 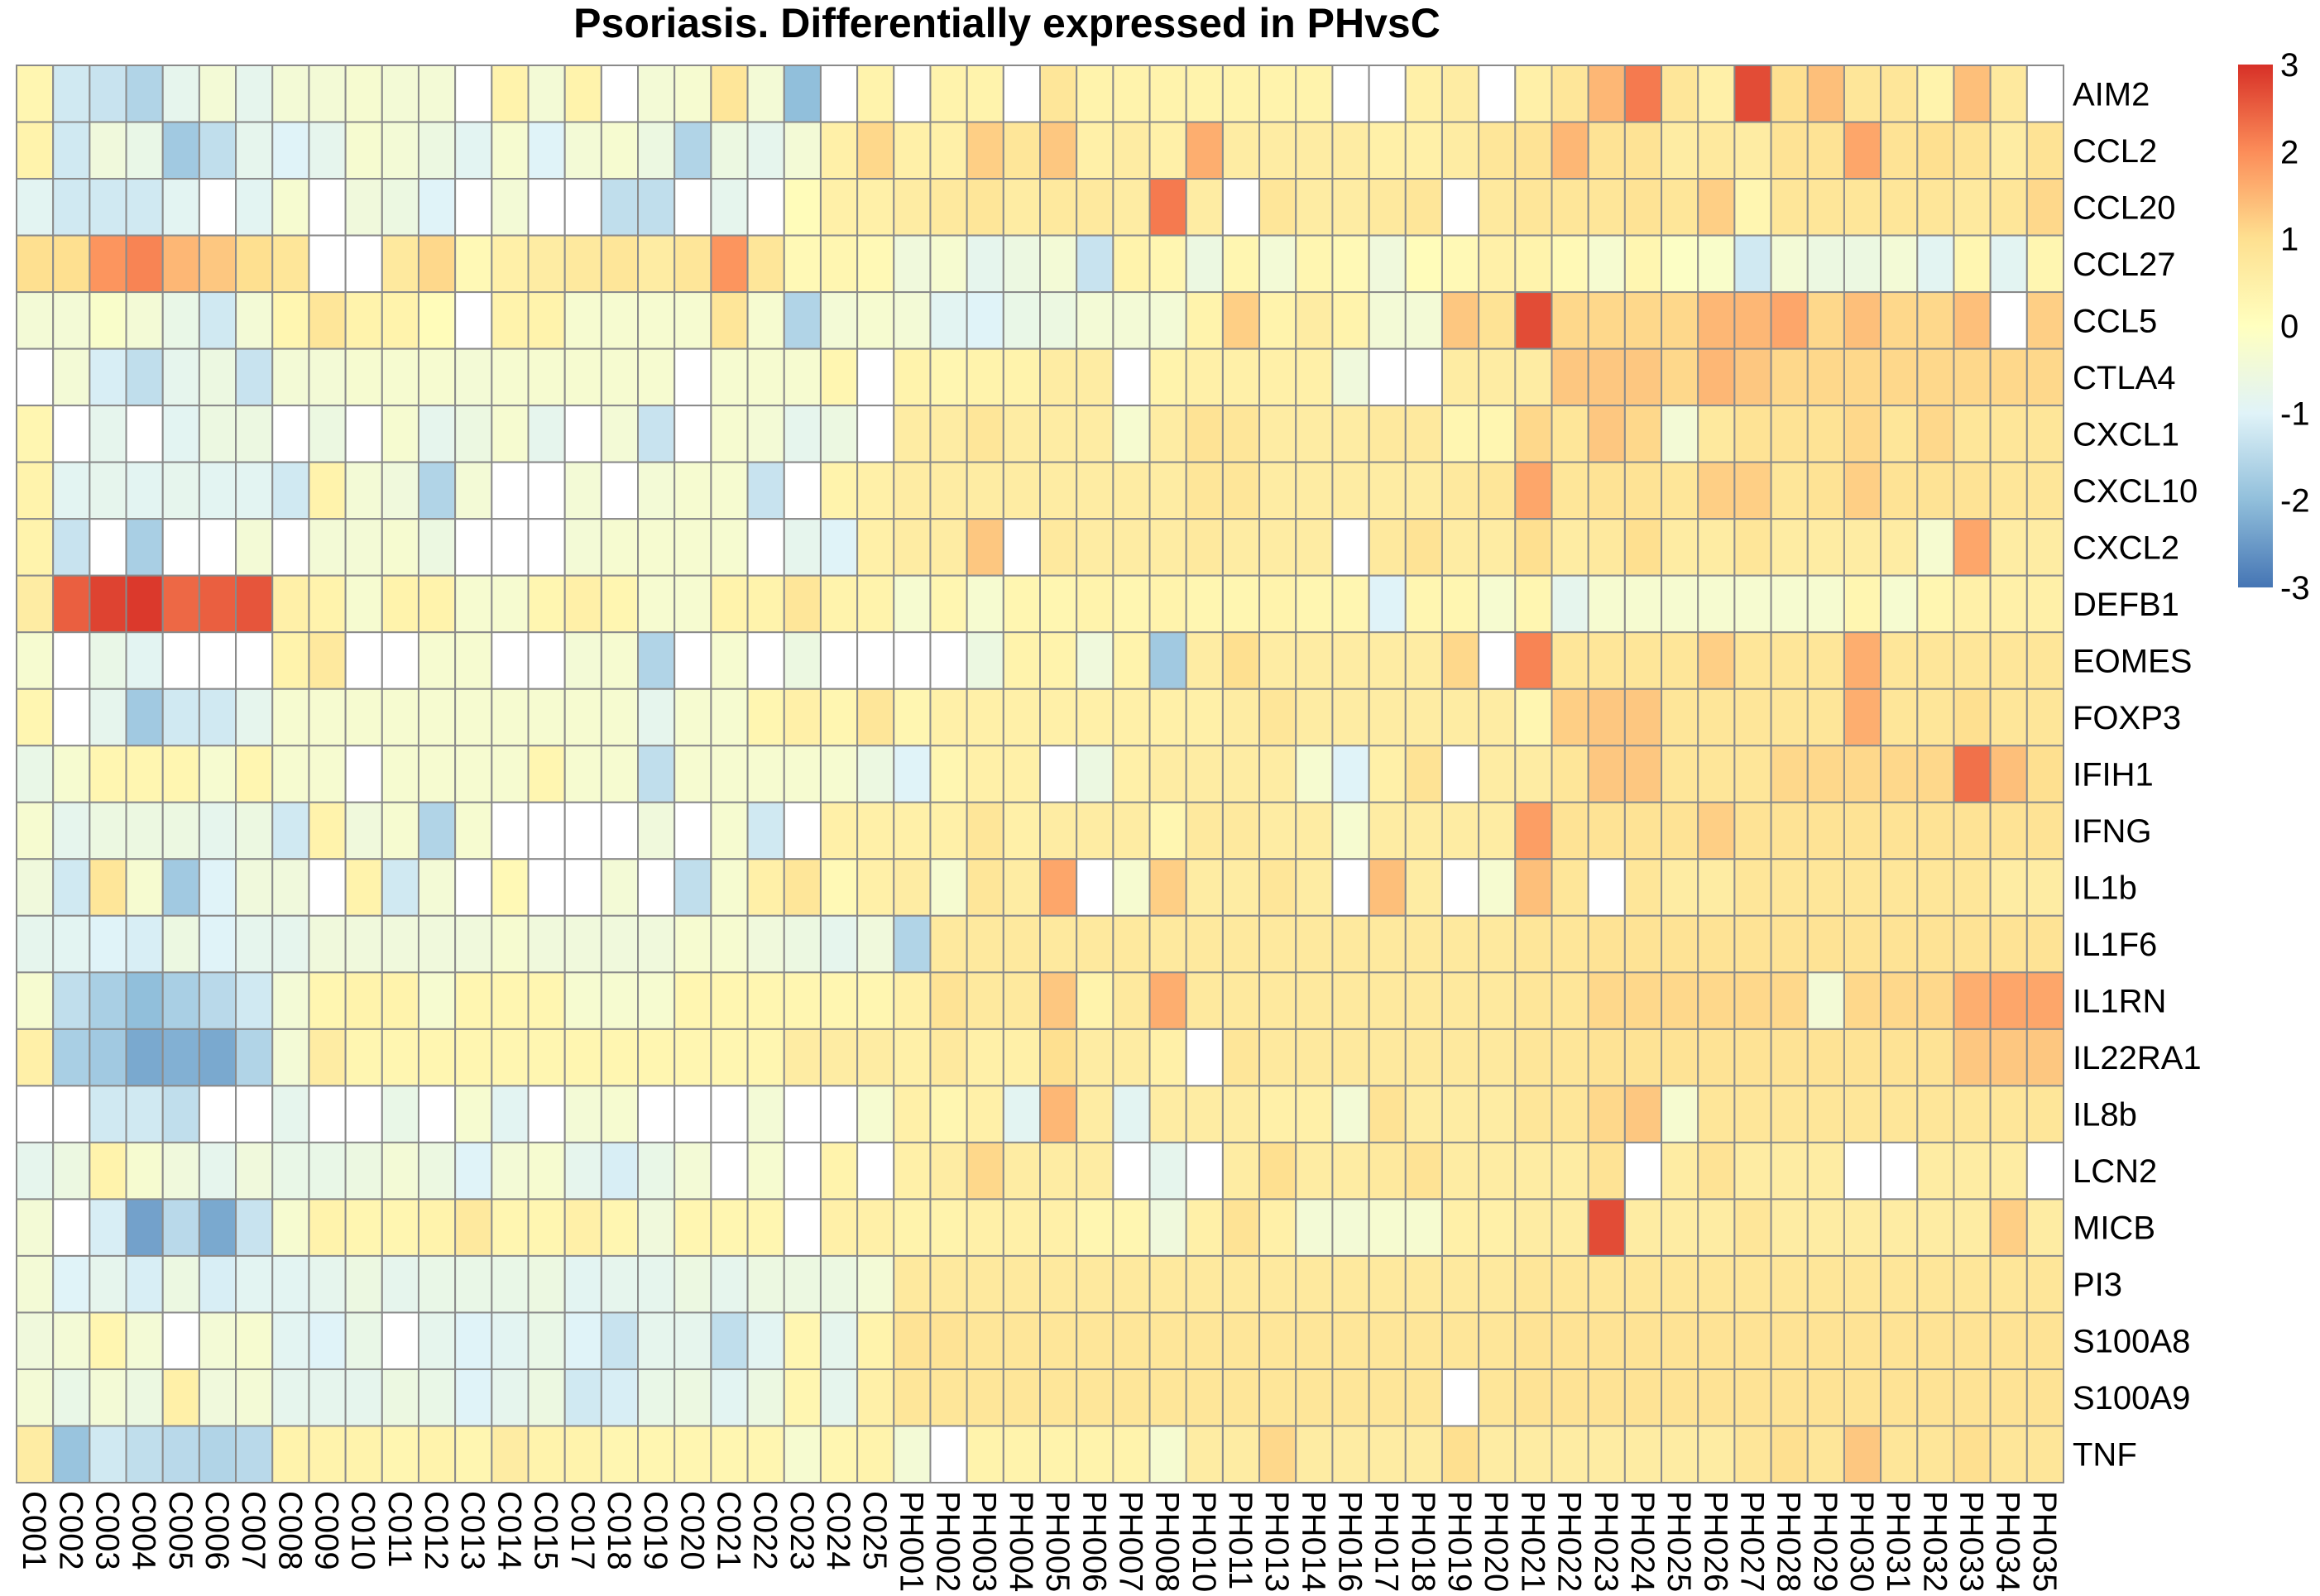 I want to click on column-label: PH017, so click(x=1387, y=1541).